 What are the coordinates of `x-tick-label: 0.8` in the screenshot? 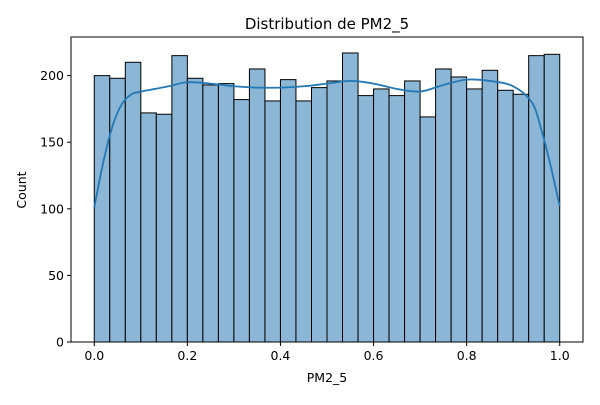 It's located at (467, 355).